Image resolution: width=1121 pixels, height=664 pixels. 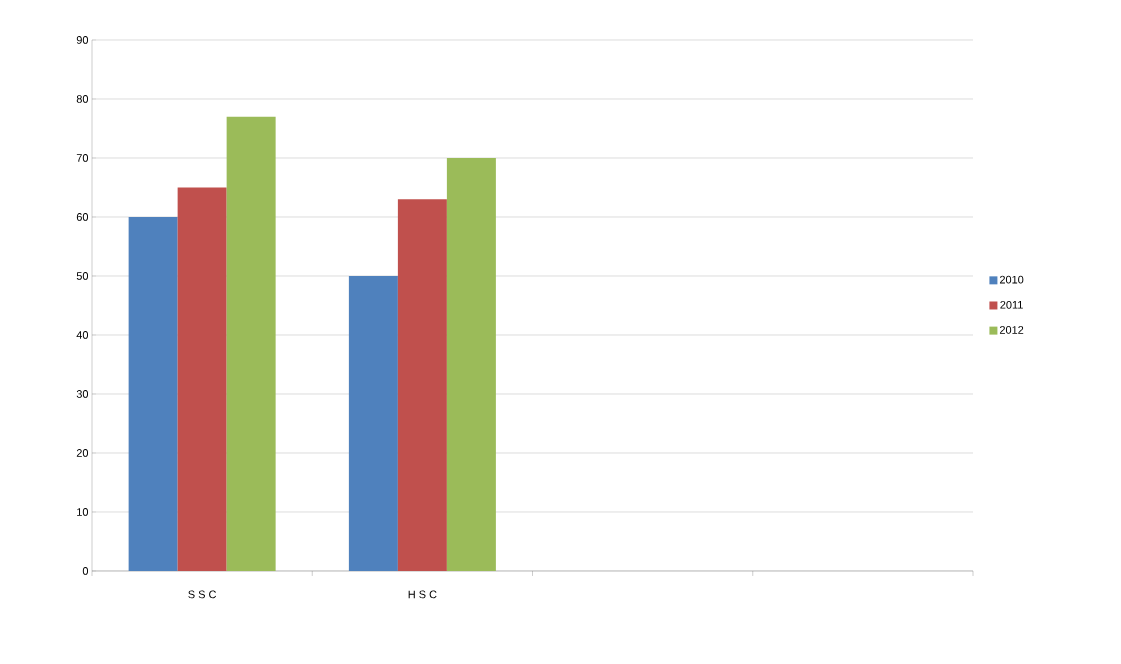 What do you see at coordinates (82, 453) in the screenshot?
I see `y-tick-label: 20` at bounding box center [82, 453].